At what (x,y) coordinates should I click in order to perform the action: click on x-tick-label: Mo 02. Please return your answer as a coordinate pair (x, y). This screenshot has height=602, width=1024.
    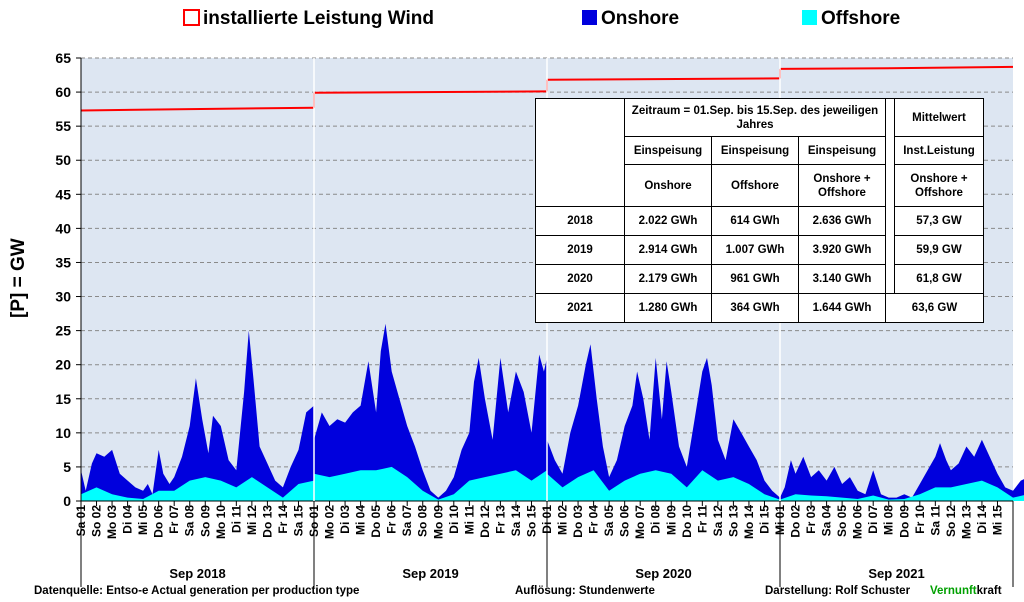
    Looking at the image, I should click on (330, 522).